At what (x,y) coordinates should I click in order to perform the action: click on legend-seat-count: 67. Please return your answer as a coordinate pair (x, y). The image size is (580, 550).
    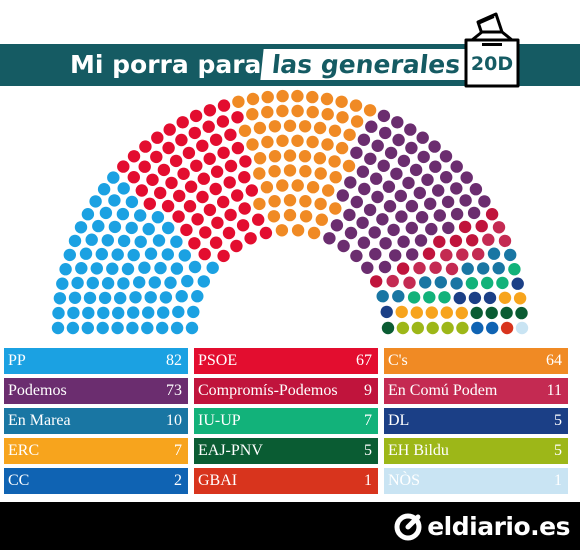
    Looking at the image, I should click on (364, 360).